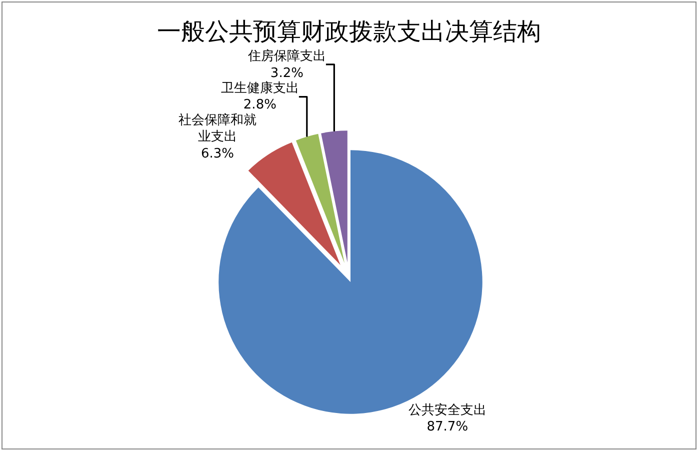  Describe the element at coordinates (447, 410) in the screenshot. I see `slice-label: 公共安全支出` at that location.